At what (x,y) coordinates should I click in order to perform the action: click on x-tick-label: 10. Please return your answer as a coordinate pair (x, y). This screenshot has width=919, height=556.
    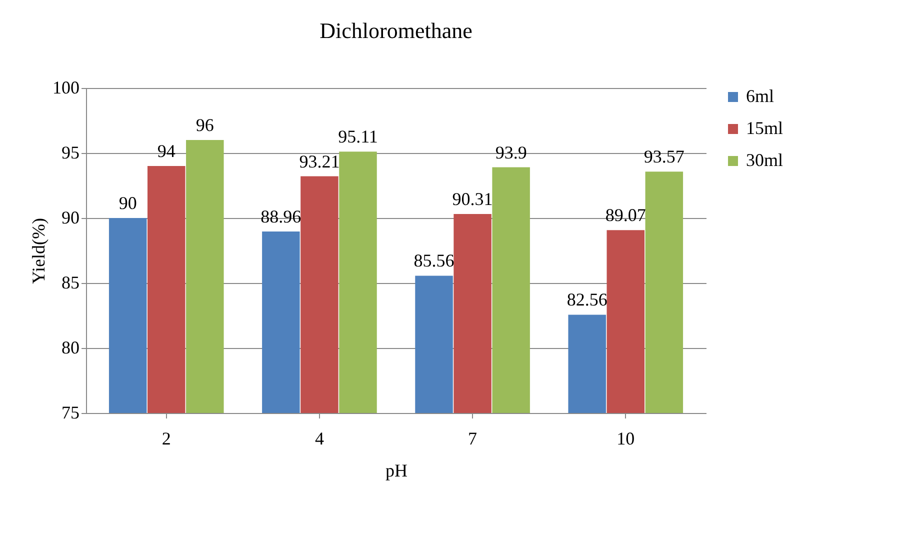
    Looking at the image, I should click on (625, 438).